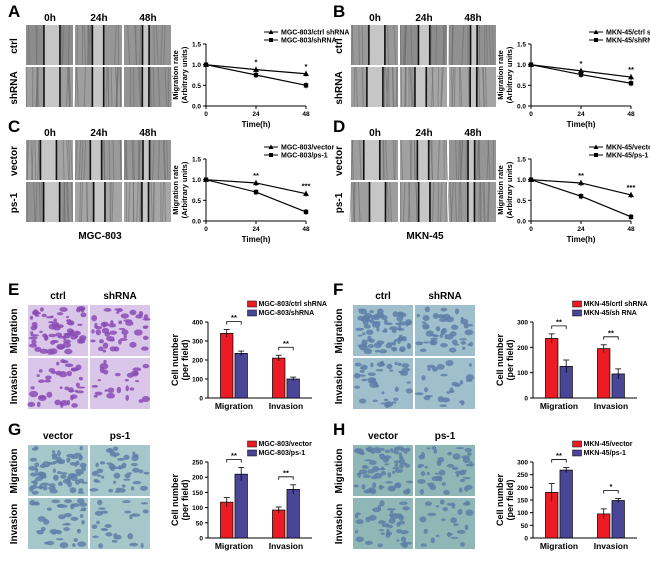  What do you see at coordinates (500, 190) in the screenshot?
I see `y-axis-title: Migration rate` at bounding box center [500, 190].